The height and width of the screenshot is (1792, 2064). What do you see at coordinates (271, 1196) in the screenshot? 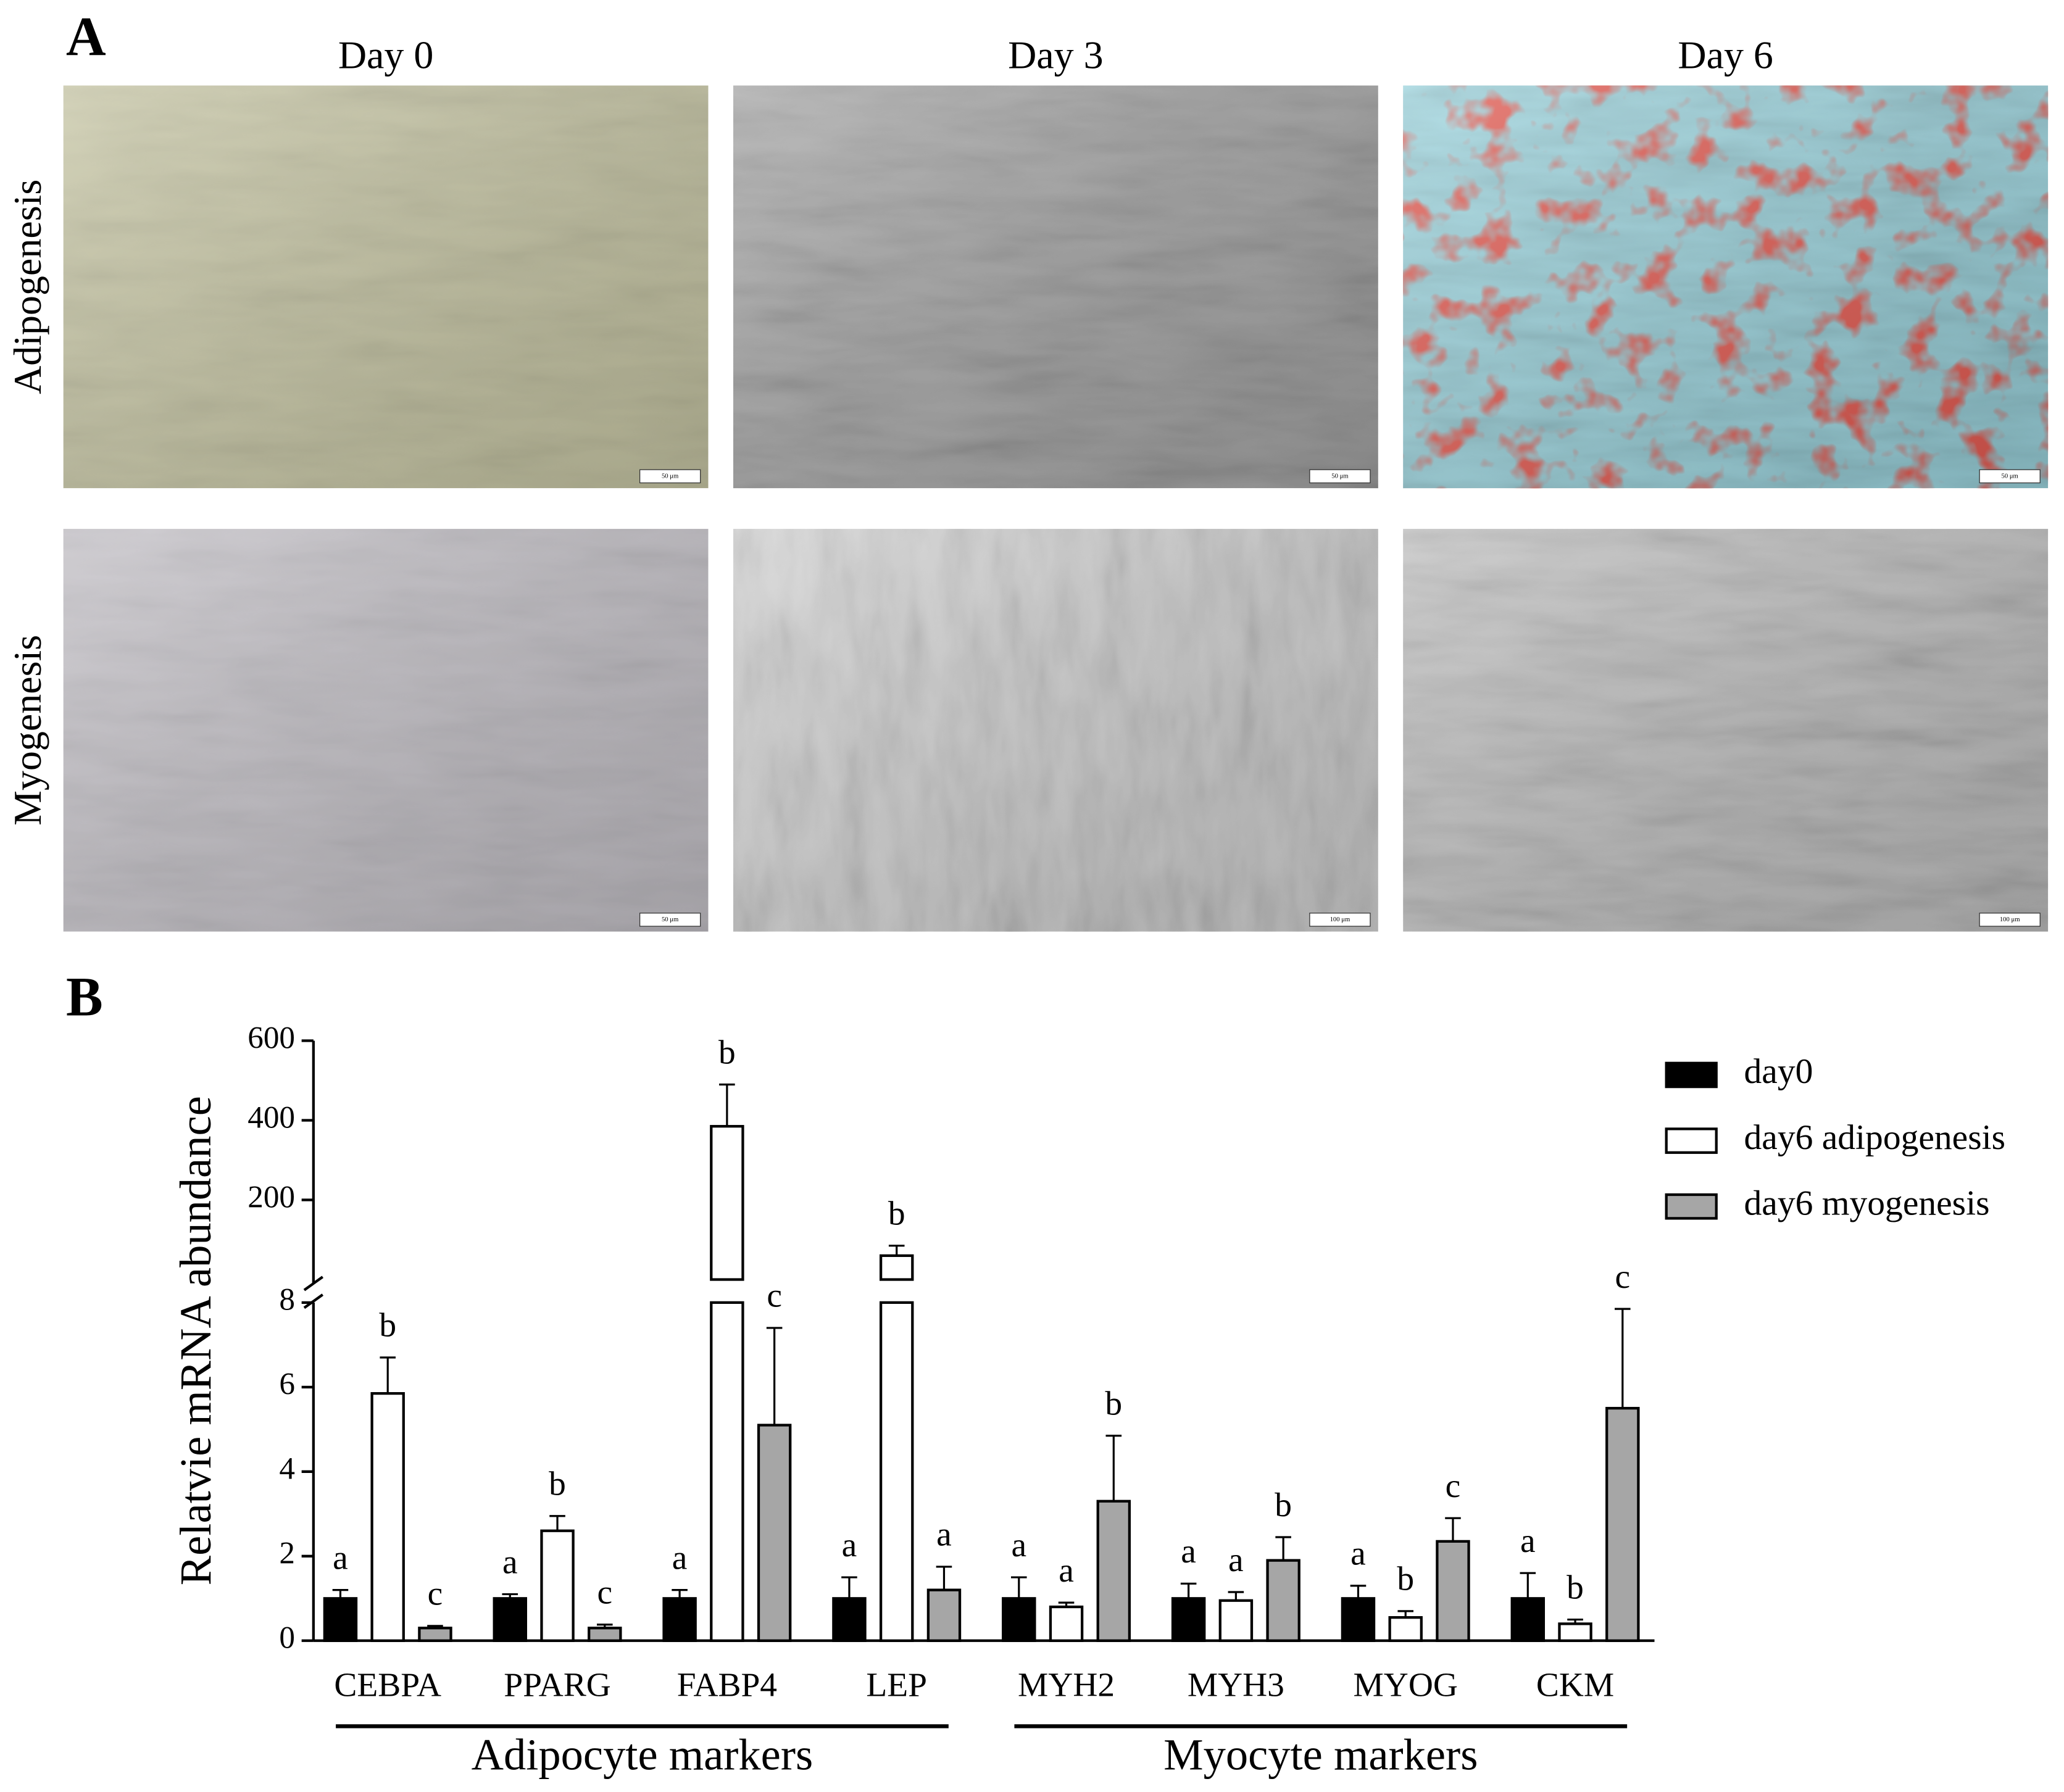
I see `y-tick-label: 200` at bounding box center [271, 1196].